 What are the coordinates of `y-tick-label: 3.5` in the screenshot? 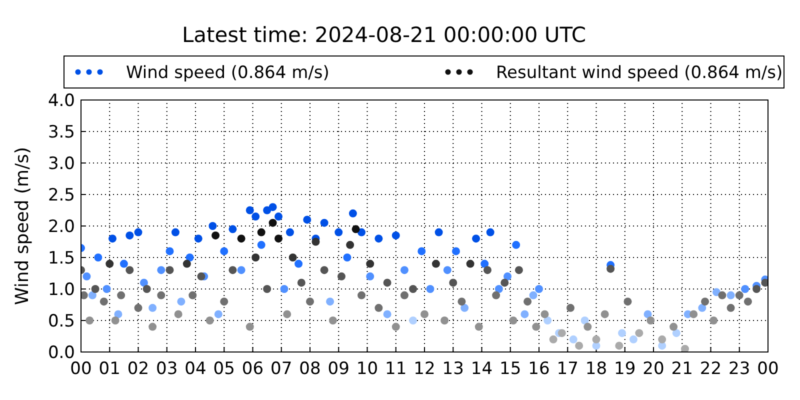 It's located at (61, 132).